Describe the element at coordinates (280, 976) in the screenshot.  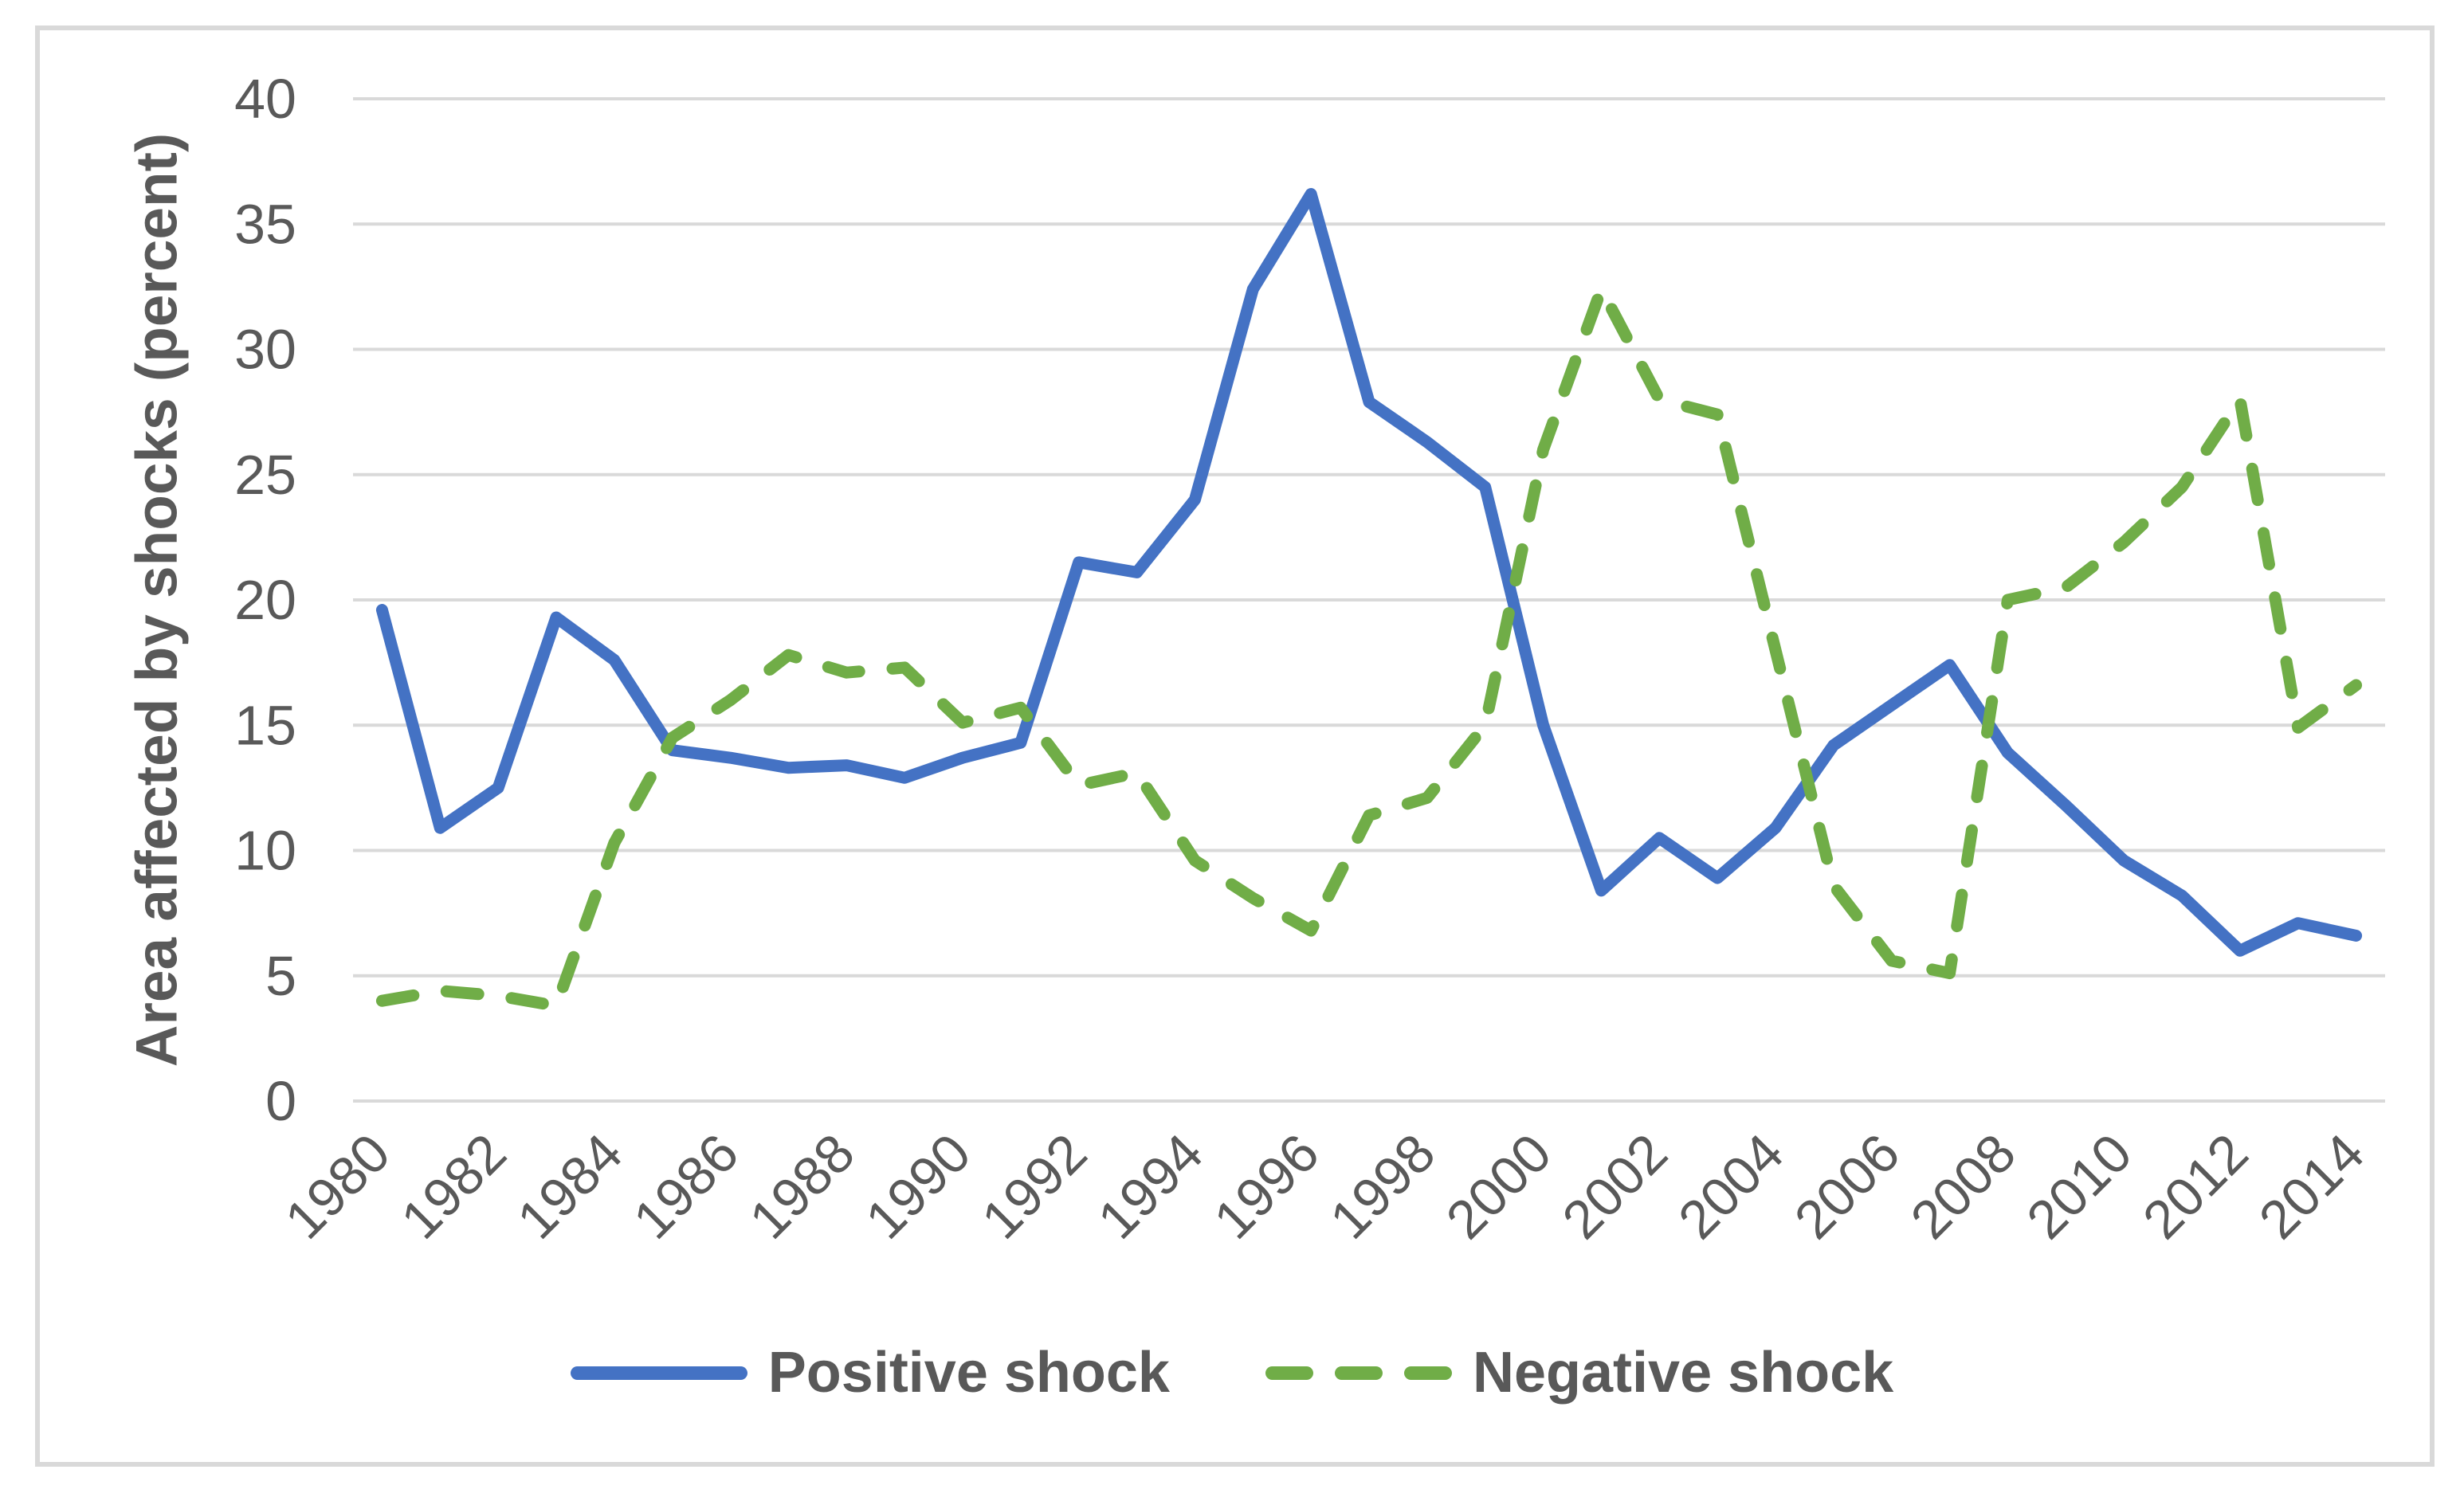
I see `y-tick-label: 5` at that location.